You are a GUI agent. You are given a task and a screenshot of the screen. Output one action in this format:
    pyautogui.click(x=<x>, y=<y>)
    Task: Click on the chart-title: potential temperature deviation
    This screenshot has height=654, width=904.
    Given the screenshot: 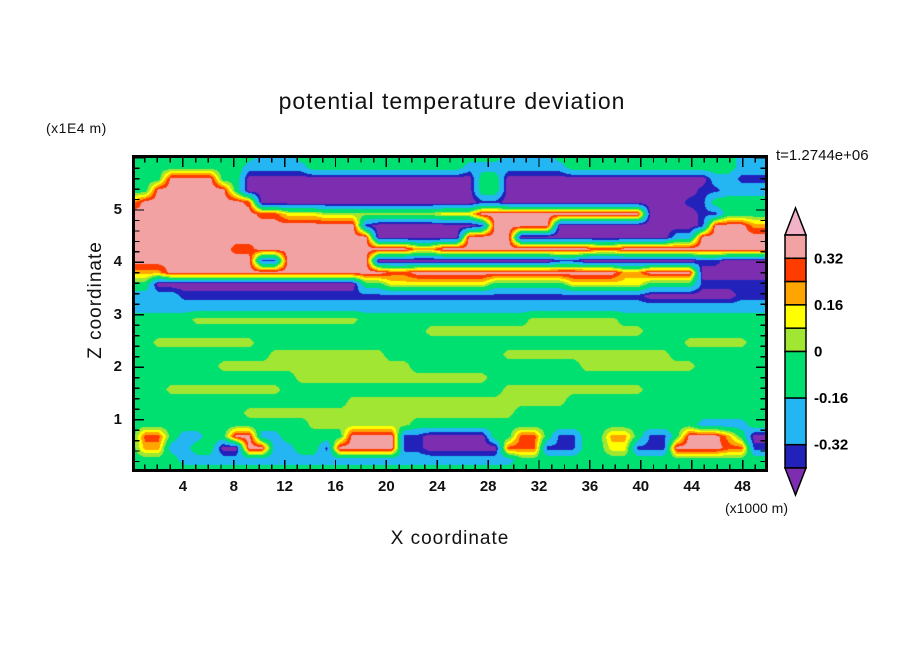 What is the action you would take?
    pyautogui.click(x=452, y=101)
    